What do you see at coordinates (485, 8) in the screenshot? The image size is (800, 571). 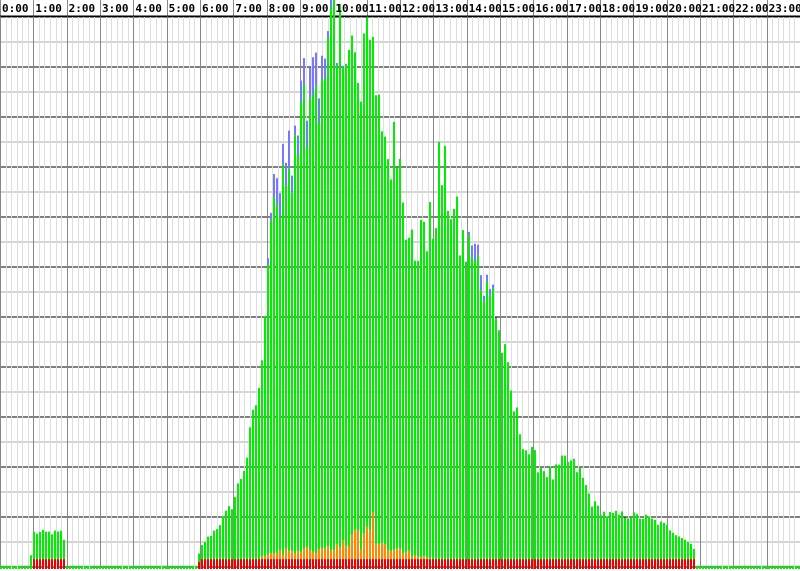 I see `x-tick-label: 14:00` at bounding box center [485, 8].